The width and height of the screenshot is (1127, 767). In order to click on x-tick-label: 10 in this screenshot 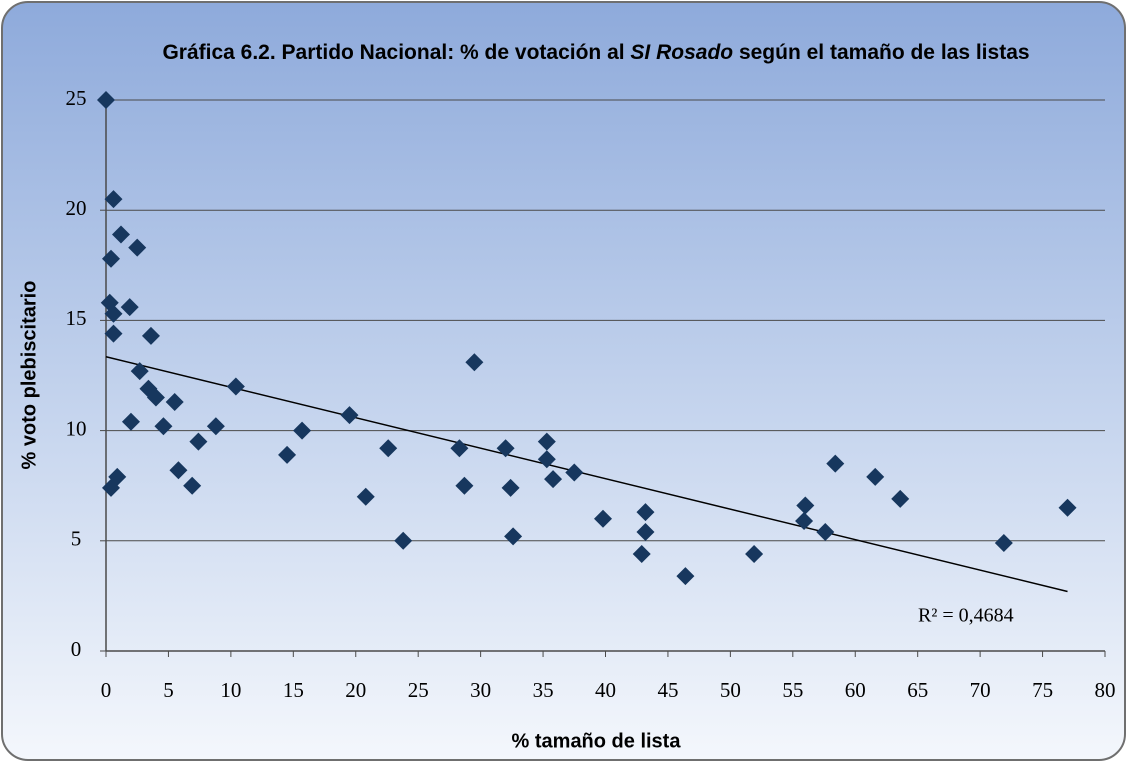, I will do `click(230, 690)`.